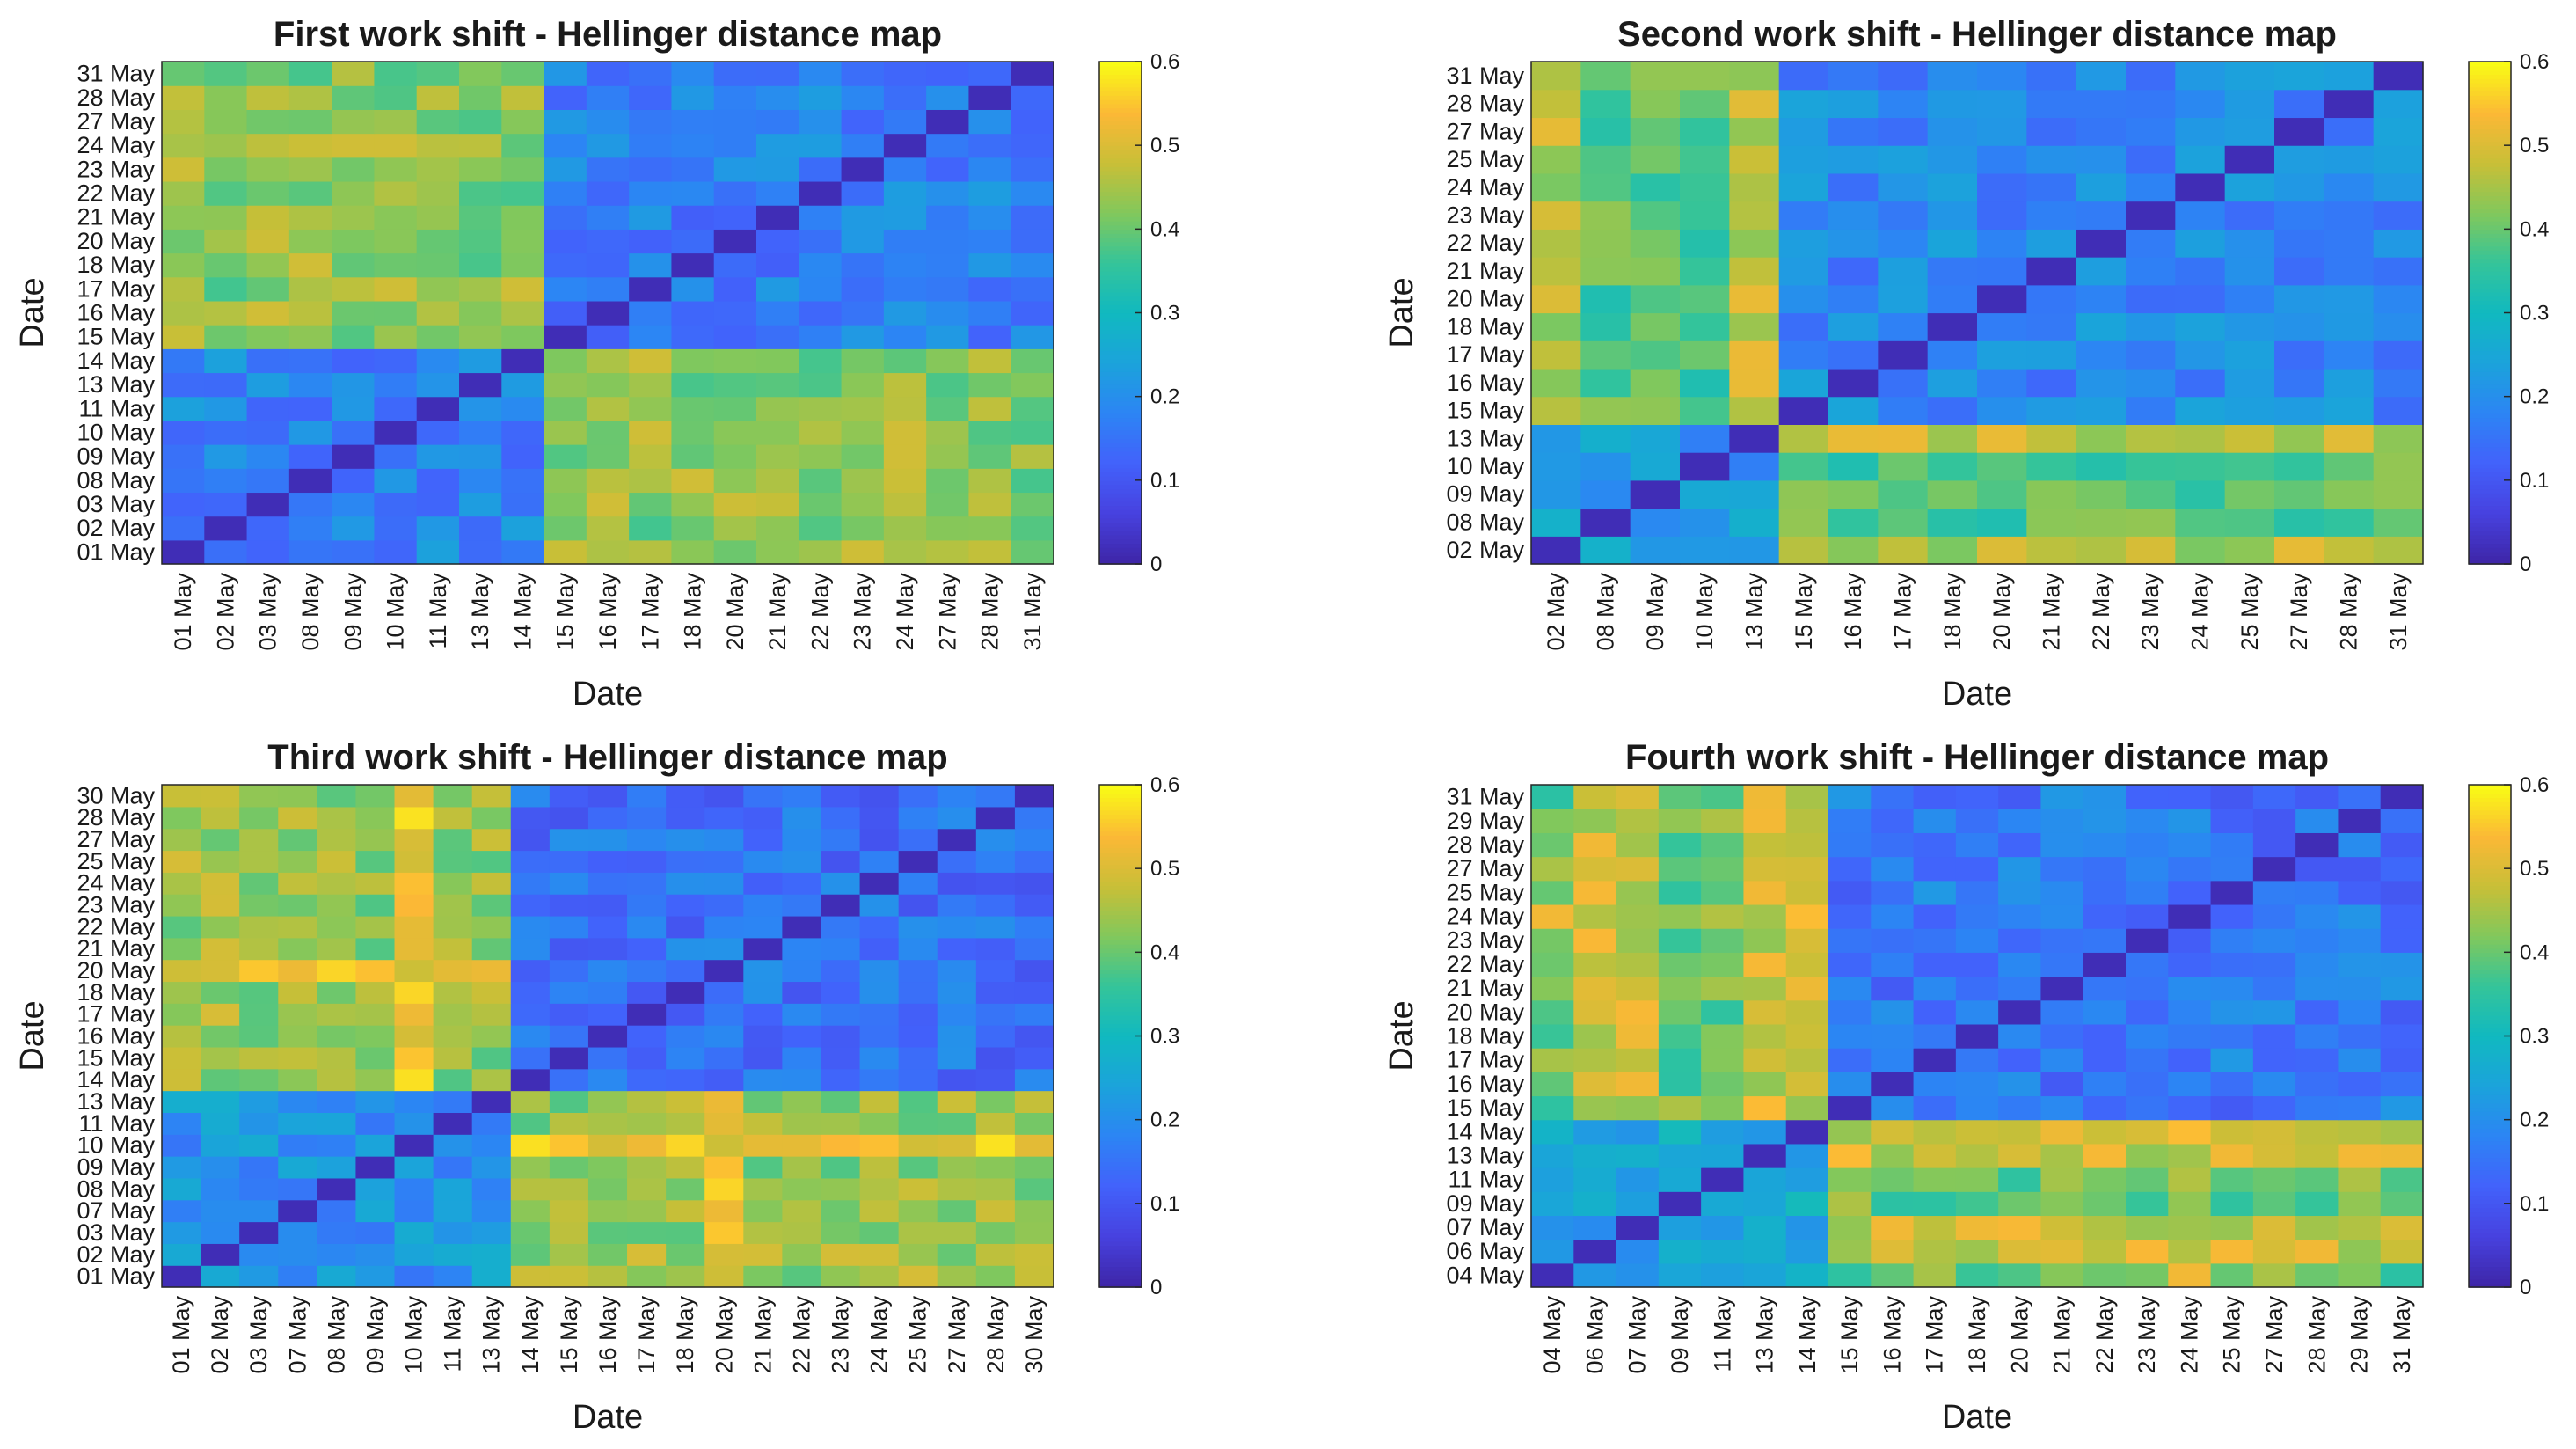 Image resolution: width=2576 pixels, height=1449 pixels. What do you see at coordinates (608, 1417) in the screenshot?
I see `x-axis-label: Date` at bounding box center [608, 1417].